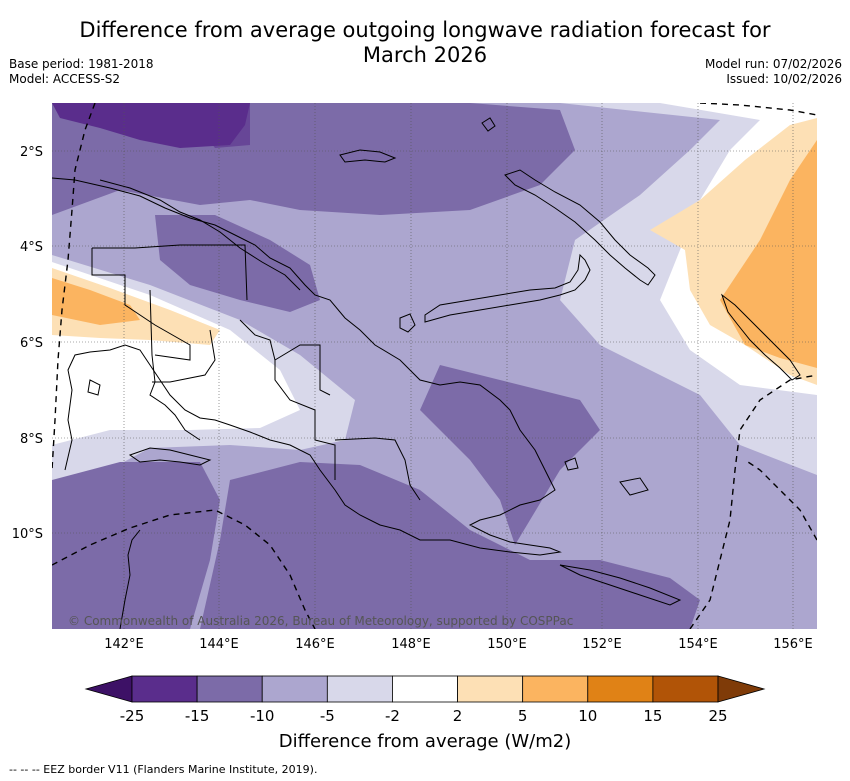 Image resolution: width=850 pixels, height=781 pixels. I want to click on colorbar-tick-label: -5, so click(327, 716).